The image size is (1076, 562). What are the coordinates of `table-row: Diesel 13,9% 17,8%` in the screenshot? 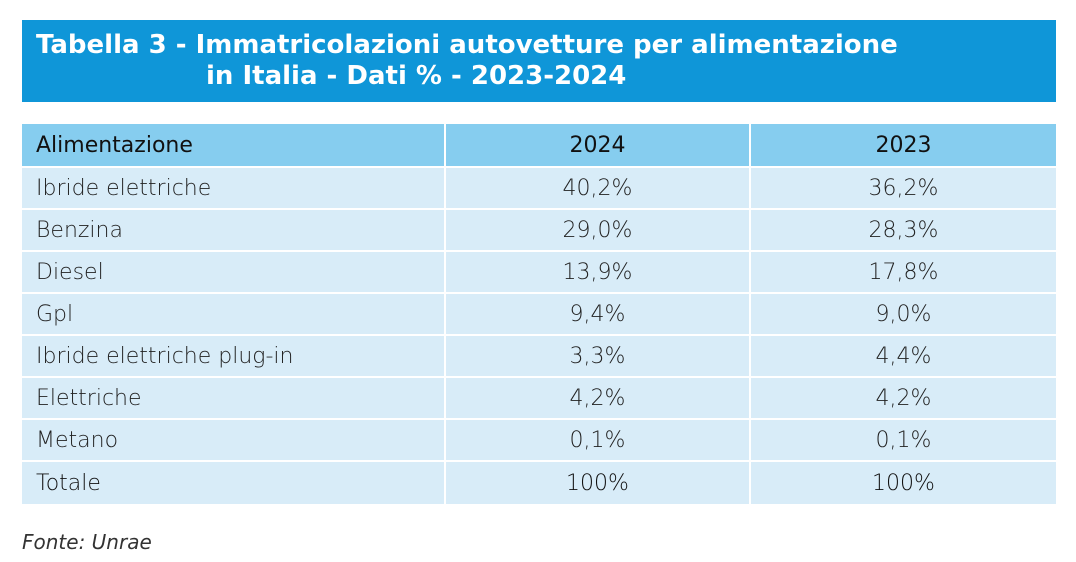 It's located at (539, 273).